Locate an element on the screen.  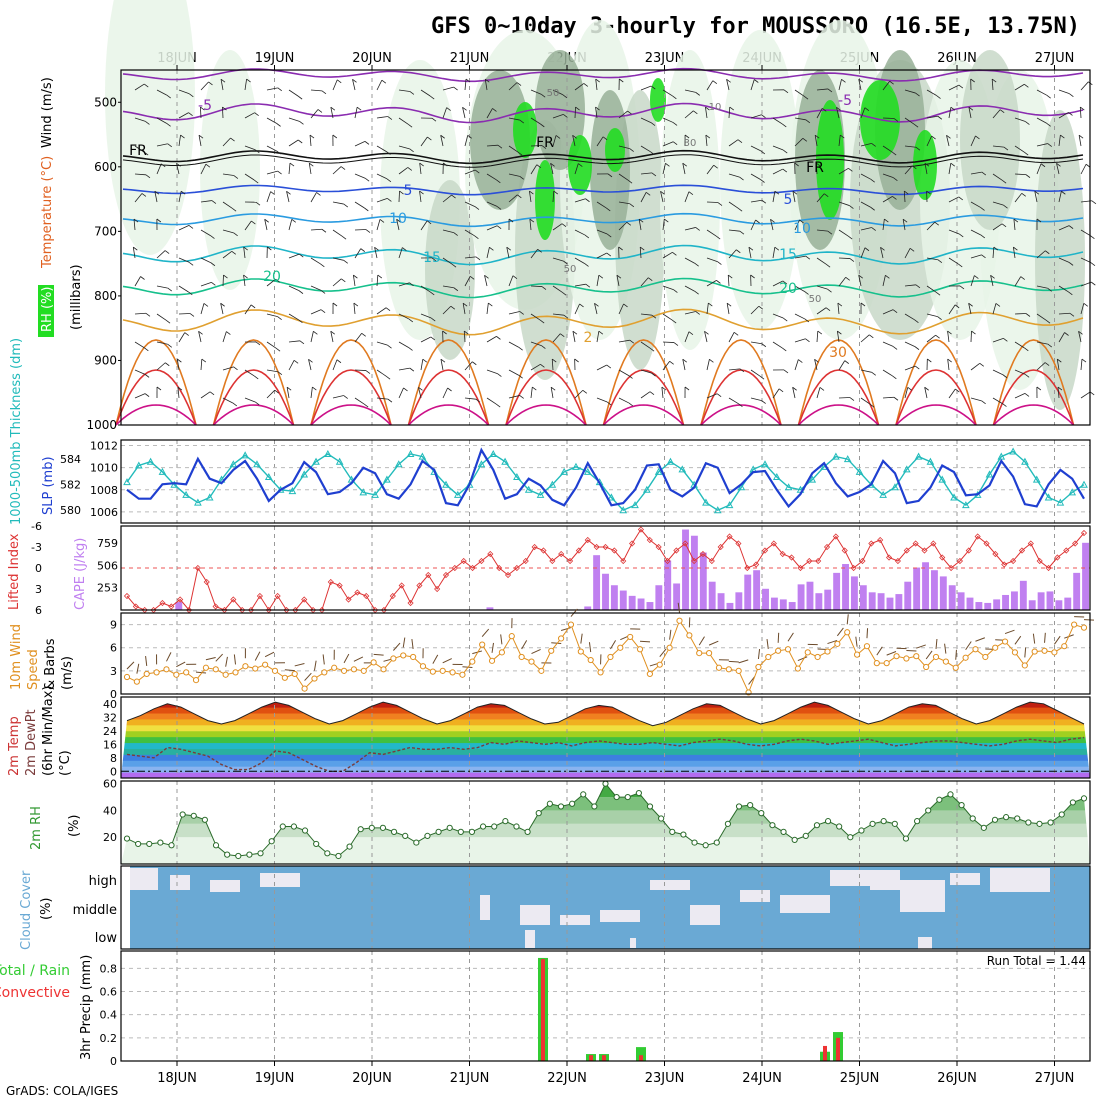
rh-legend-swatch is located at coordinates (46, 311).